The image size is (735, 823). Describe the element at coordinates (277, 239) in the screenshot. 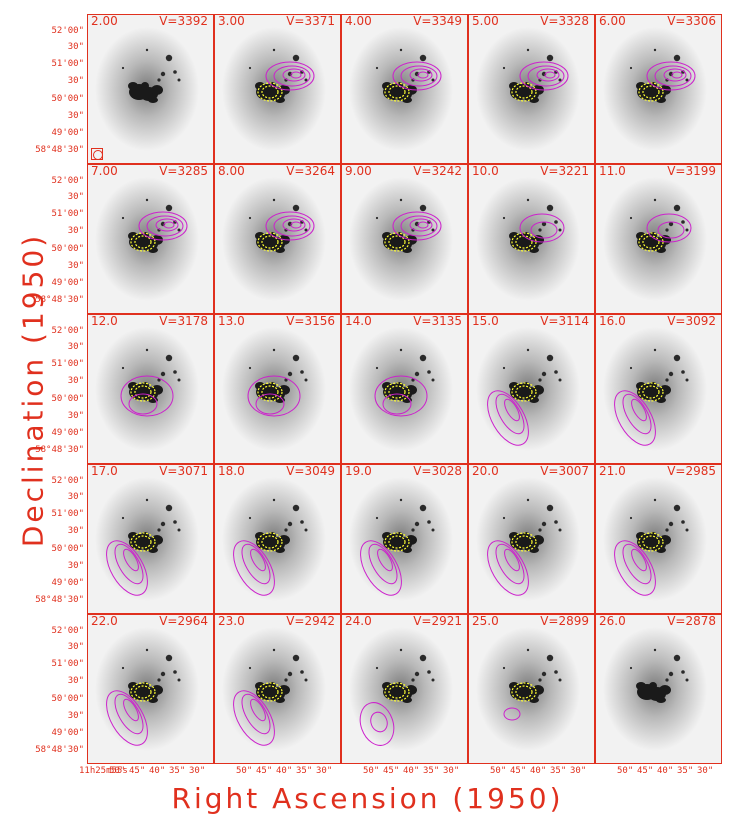

I see `channel-panel: 8.00 V=3264` at that location.